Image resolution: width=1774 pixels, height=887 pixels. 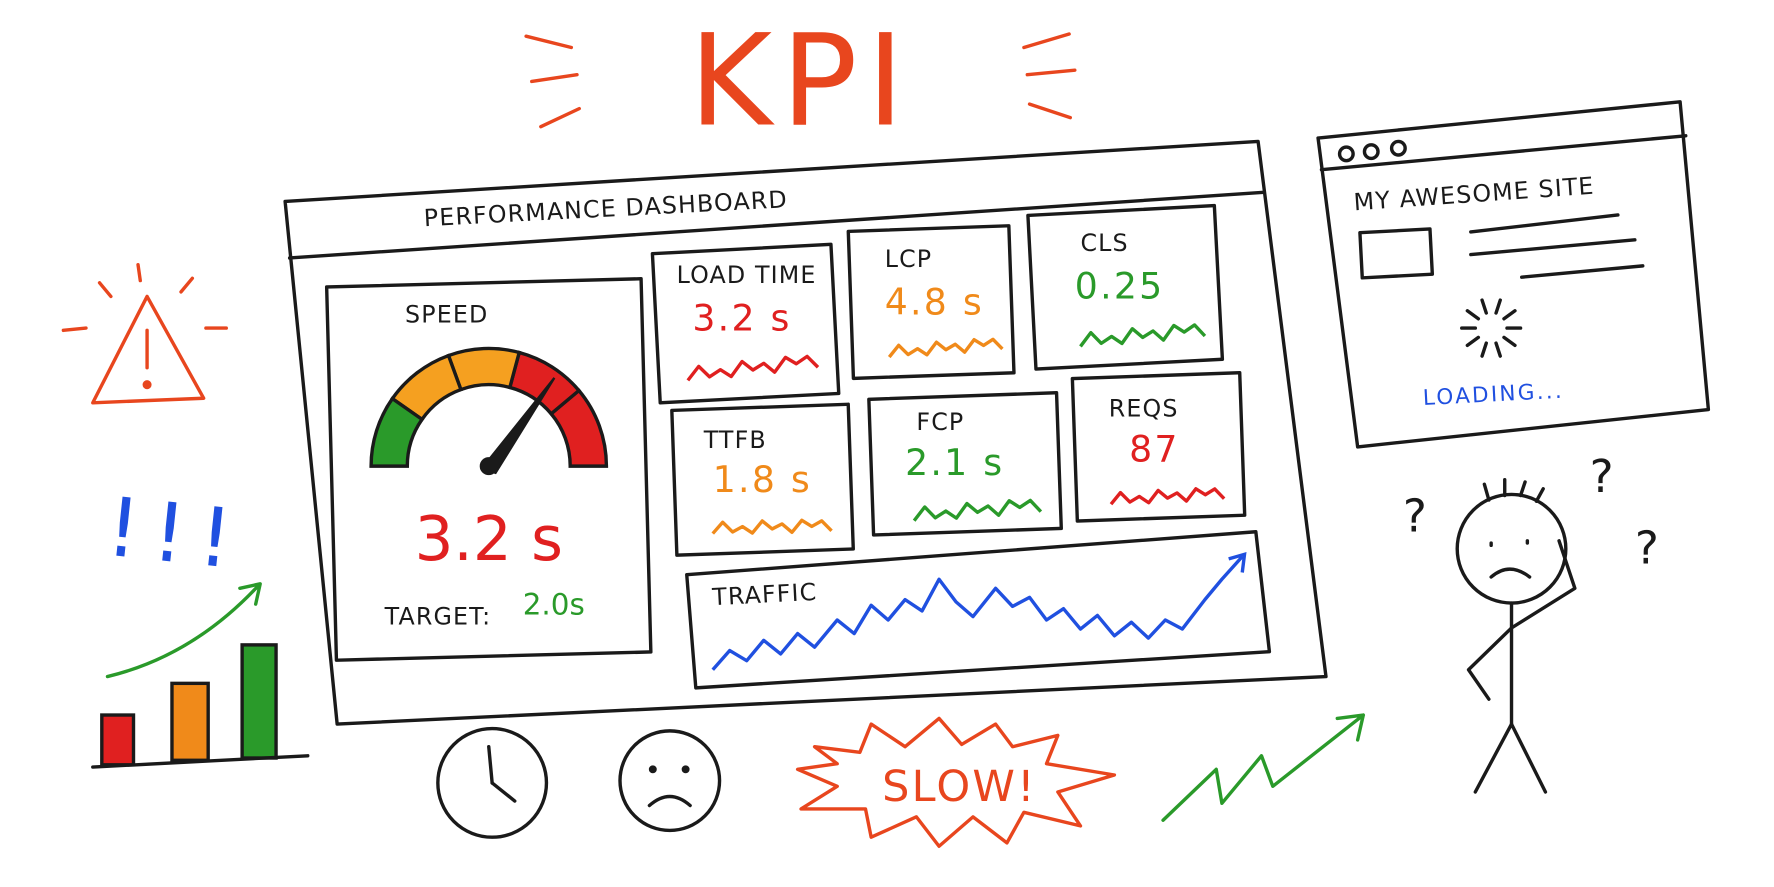 I want to click on card-value: 87, so click(x=1154, y=449).